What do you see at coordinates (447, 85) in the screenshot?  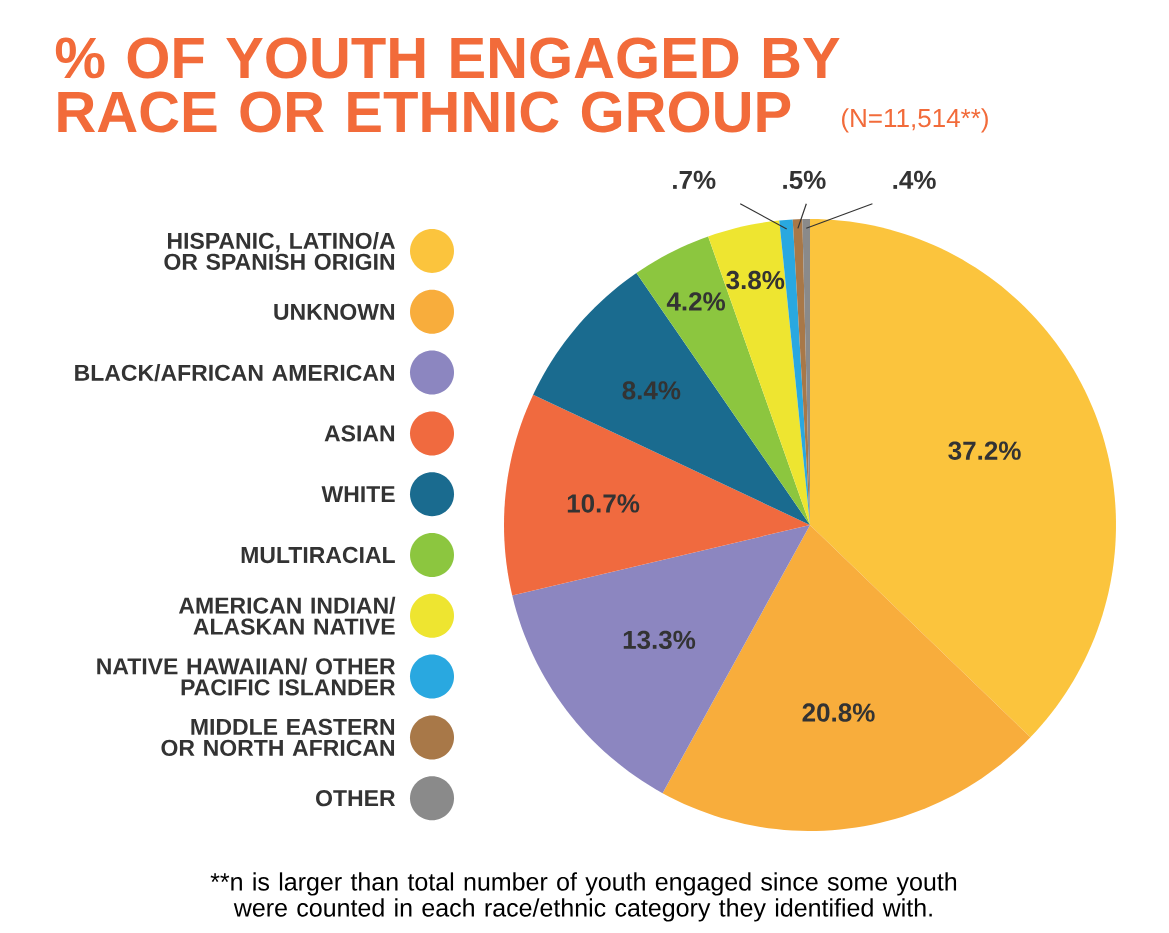 I see `chart-title: % OF YOUTH ENGAGED BY RACE OR ETHNIC GROUP` at bounding box center [447, 85].